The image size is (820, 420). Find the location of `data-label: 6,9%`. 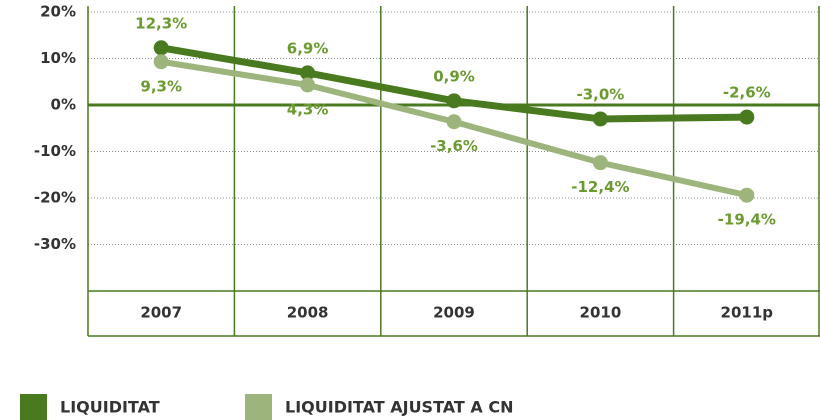

data-label: 6,9% is located at coordinates (308, 48).